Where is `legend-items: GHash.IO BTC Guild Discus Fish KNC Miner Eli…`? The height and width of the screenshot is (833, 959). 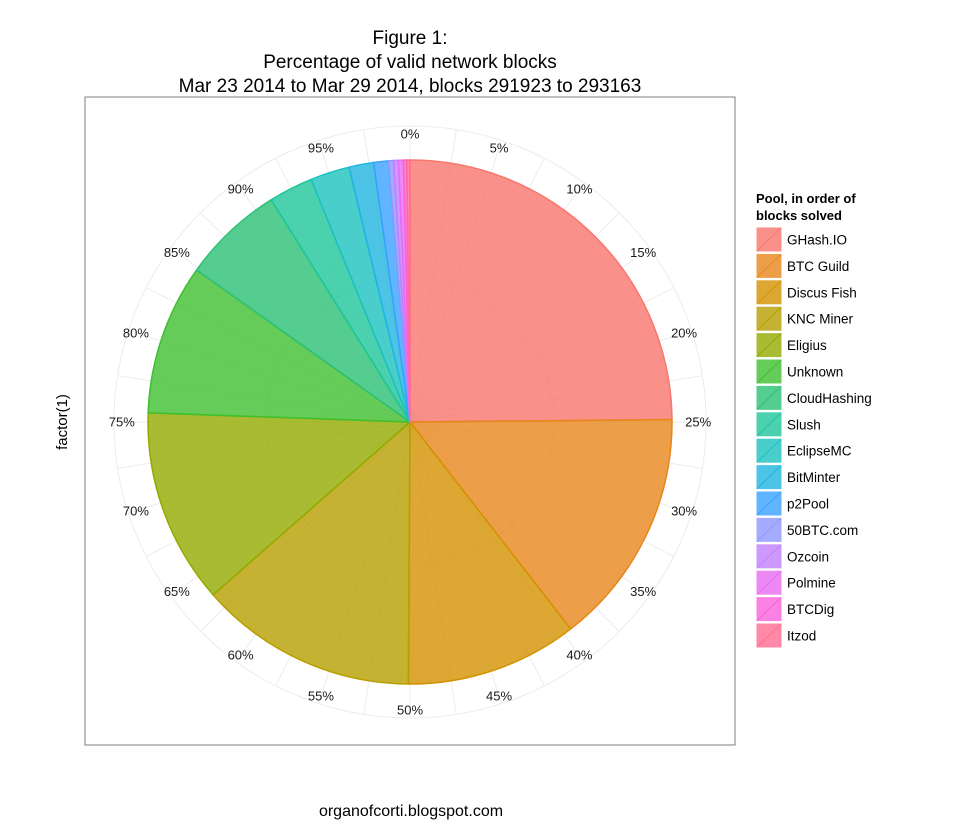 legend-items: GHash.IO BTC Guild Discus Fish KNC Miner Eli… is located at coordinates (813, 437).